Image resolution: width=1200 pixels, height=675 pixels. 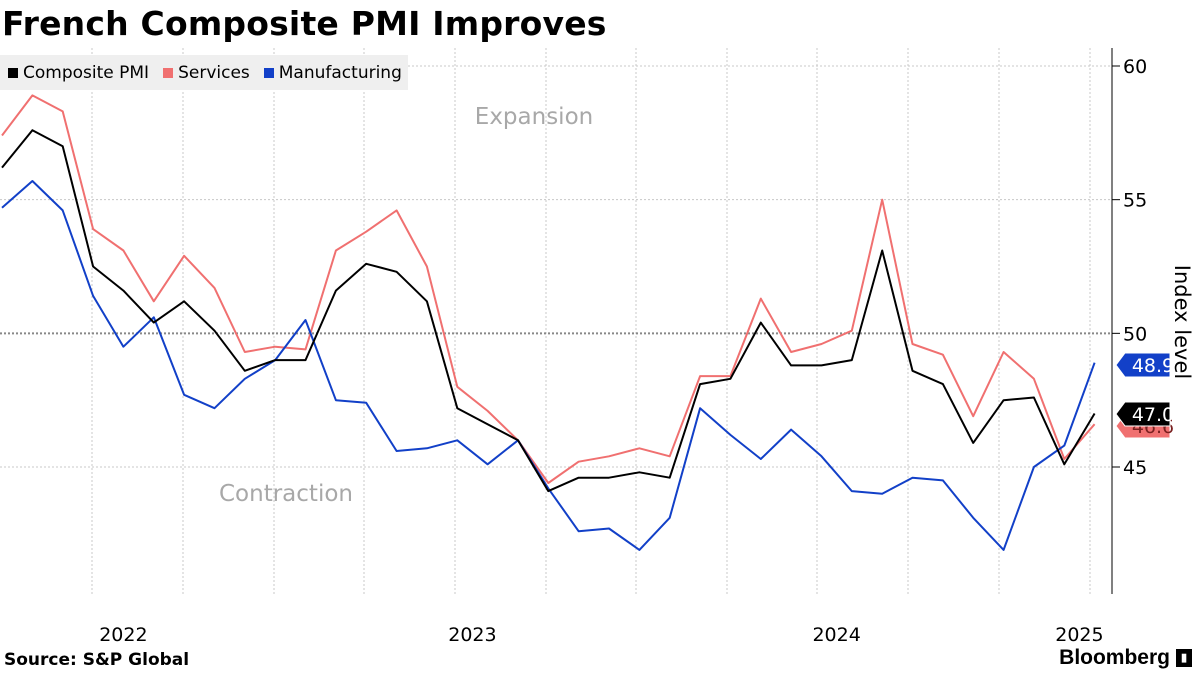 What do you see at coordinates (286, 494) in the screenshot?
I see `annotation-contraction: Contraction` at bounding box center [286, 494].